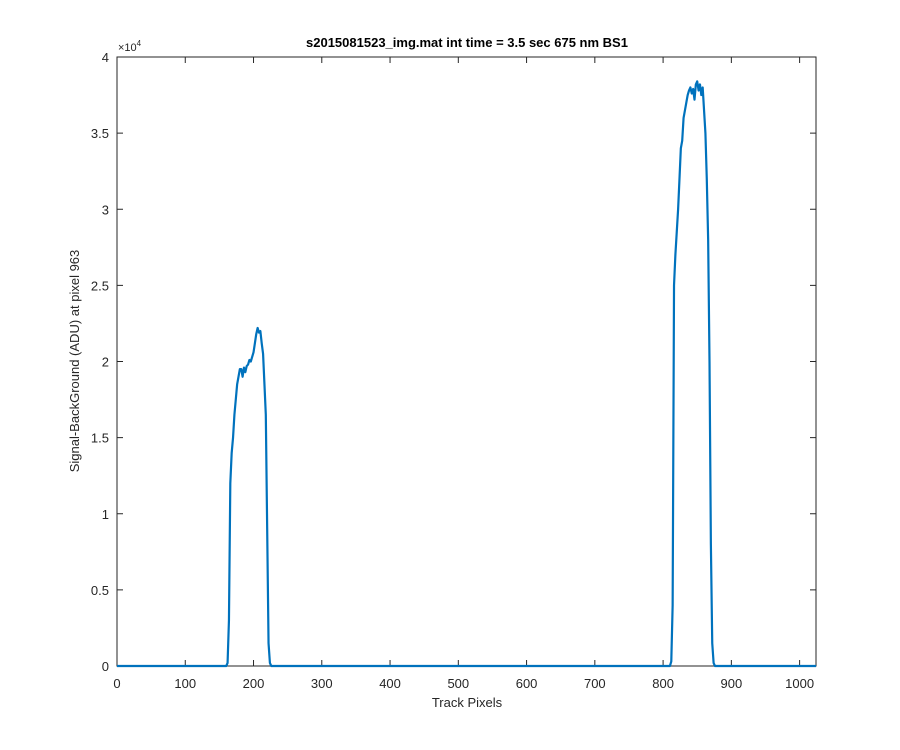 This screenshot has height=750, width=900. I want to click on x-tick-label: 600, so click(527, 683).